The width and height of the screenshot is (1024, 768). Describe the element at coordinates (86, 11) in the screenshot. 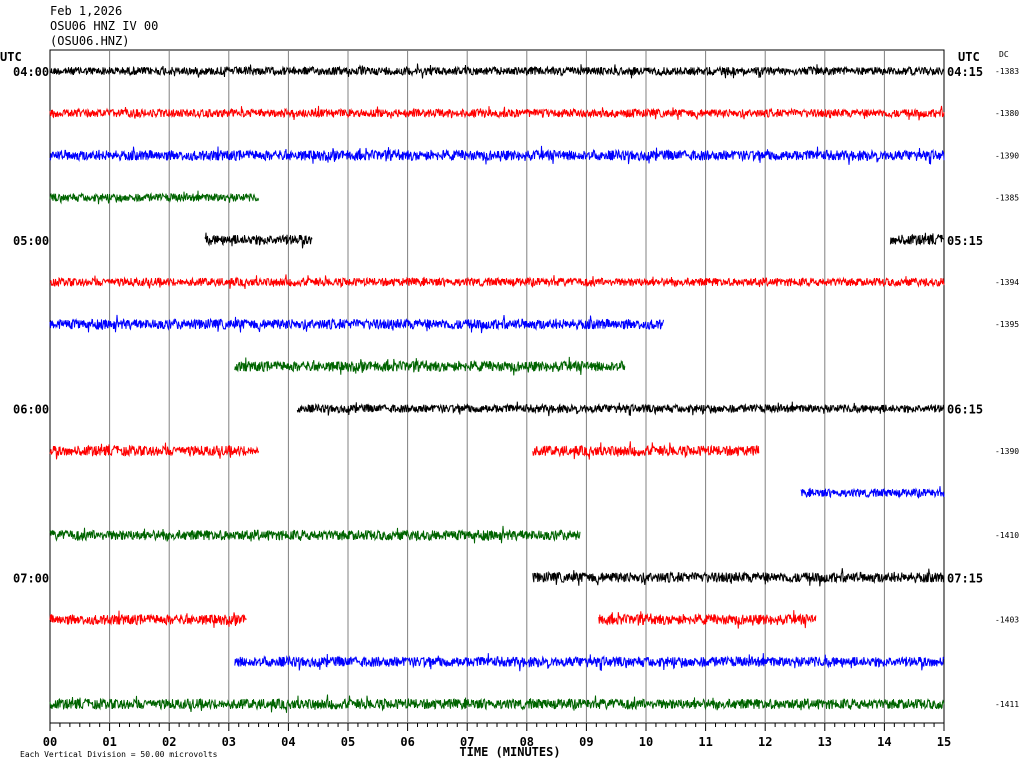

I see `chart-date: Feb 1,2026` at that location.